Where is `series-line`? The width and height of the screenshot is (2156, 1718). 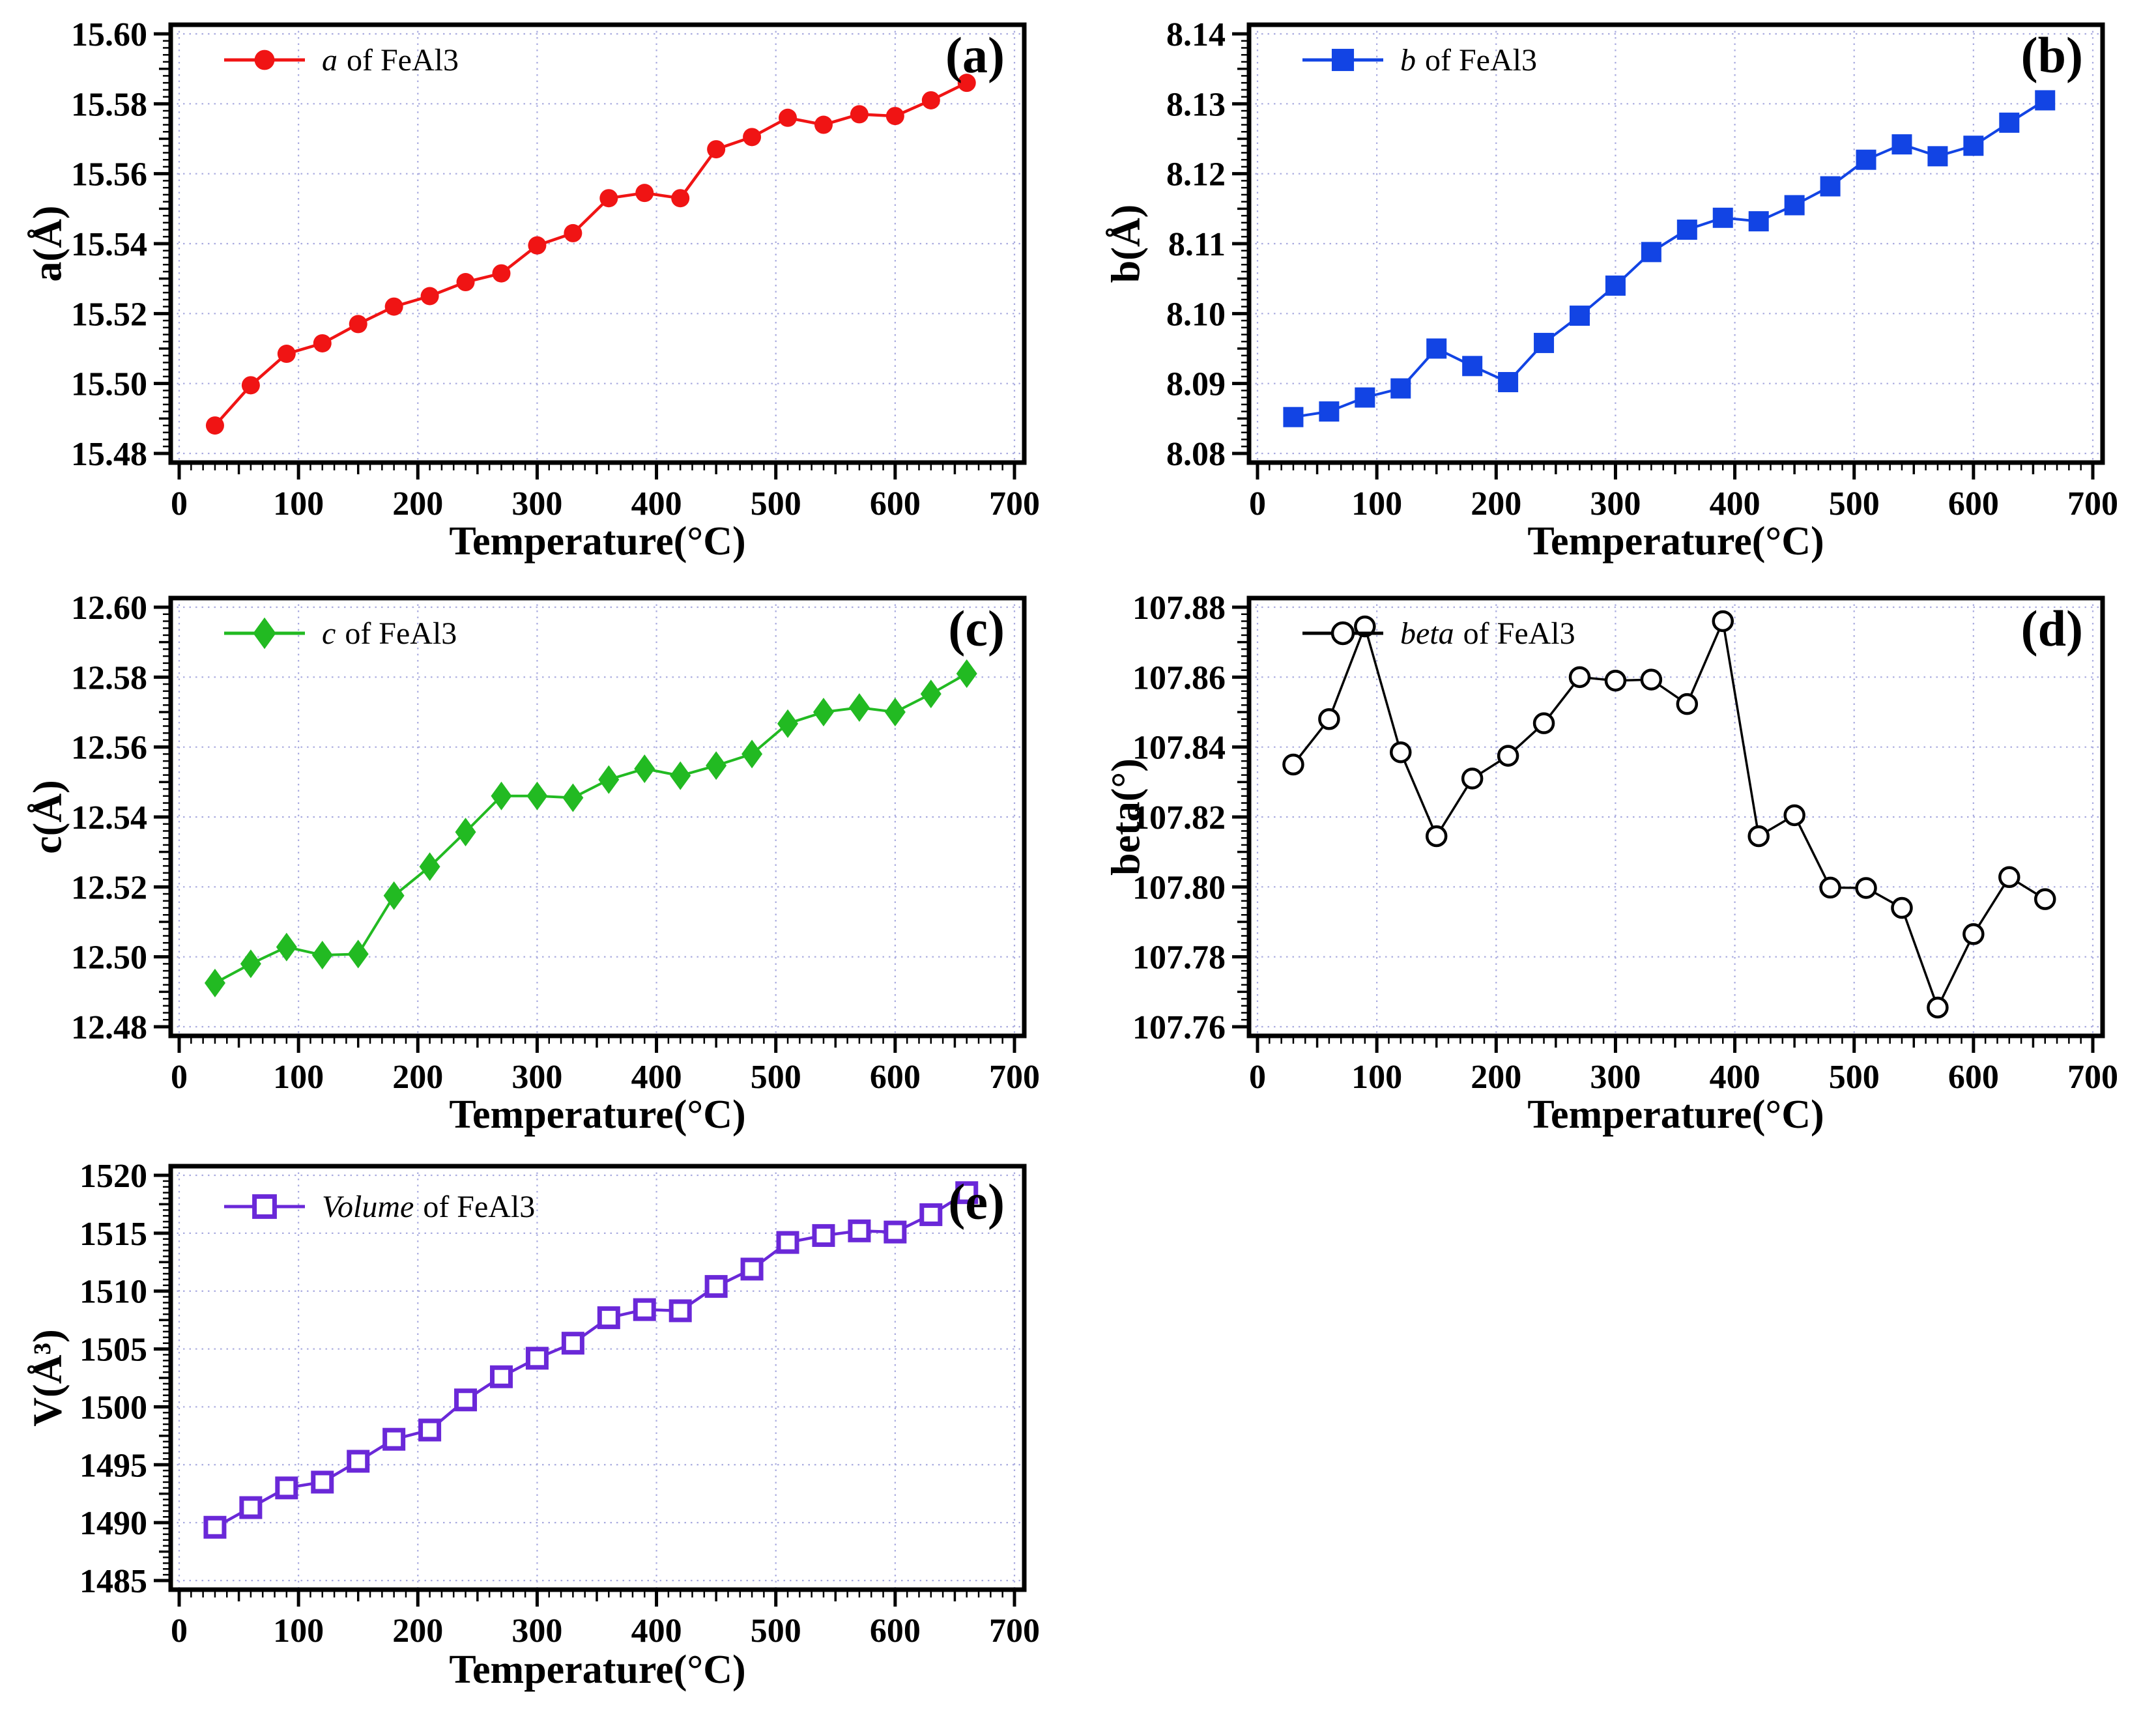
series-line is located at coordinates (591, 254).